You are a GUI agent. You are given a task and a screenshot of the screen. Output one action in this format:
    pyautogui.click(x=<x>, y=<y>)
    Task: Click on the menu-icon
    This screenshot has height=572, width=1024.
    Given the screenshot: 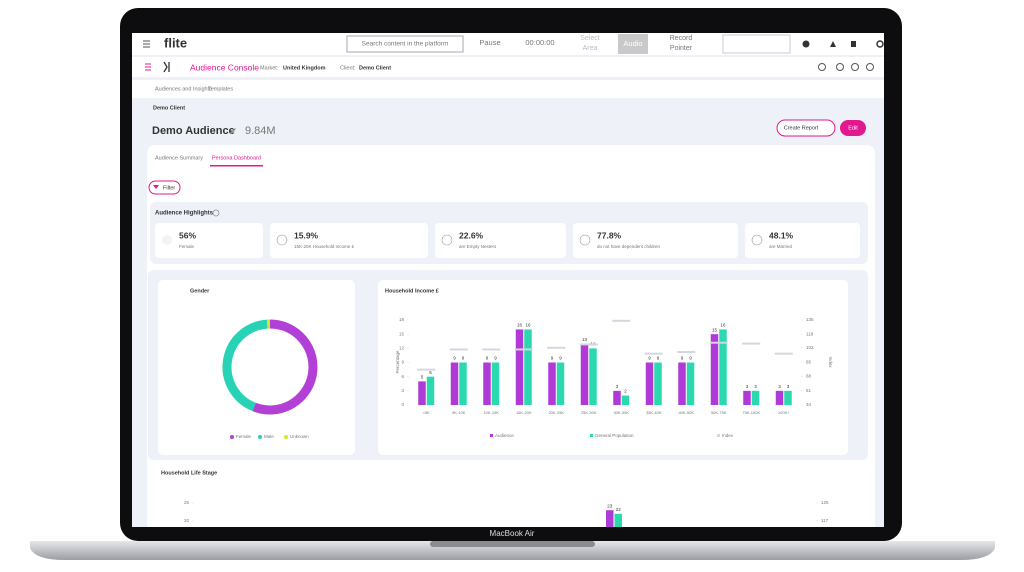 What is the action you would take?
    pyautogui.click(x=146, y=44)
    